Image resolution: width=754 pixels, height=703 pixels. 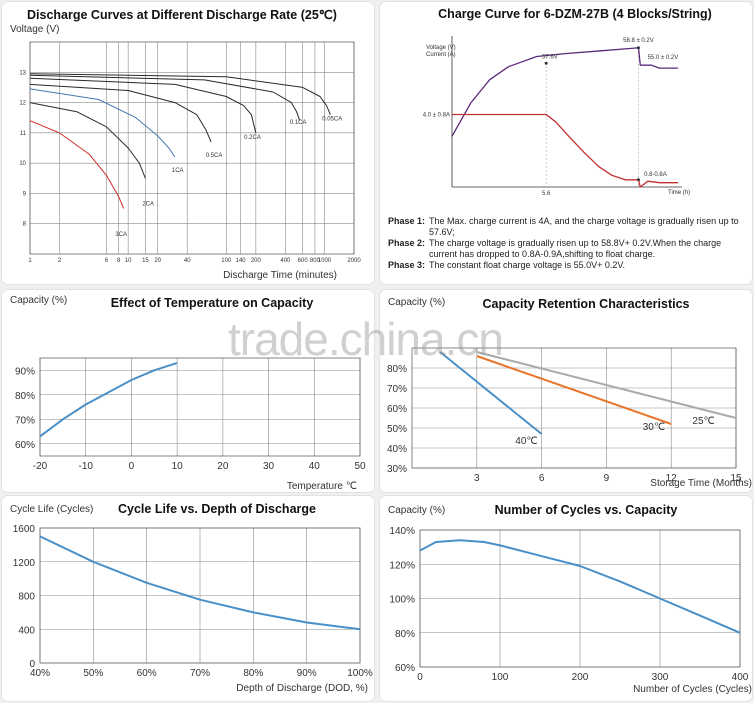 What do you see at coordinates (119, 261) in the screenshot?
I see `discharge-x-tick-3: 8` at bounding box center [119, 261].